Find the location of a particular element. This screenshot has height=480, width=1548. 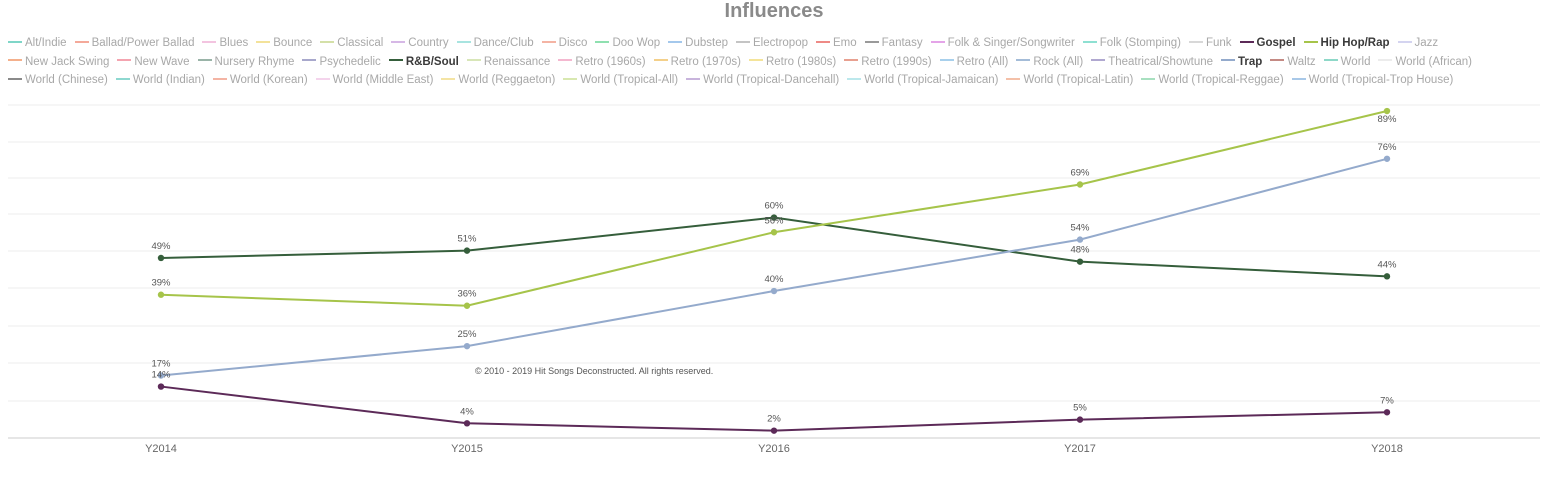

legend-item-rock-all: Rock (All) is located at coordinates (1049, 63).